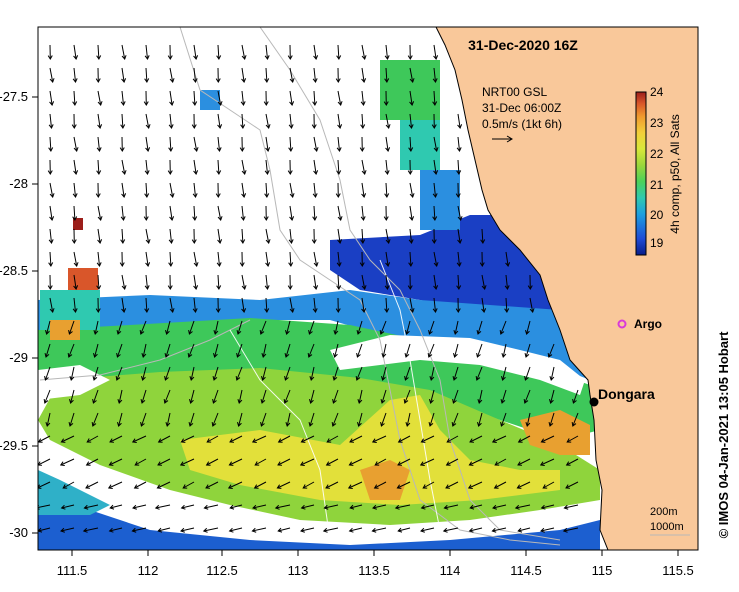  I want to click on y-tick-label: -28, so click(18, 183).